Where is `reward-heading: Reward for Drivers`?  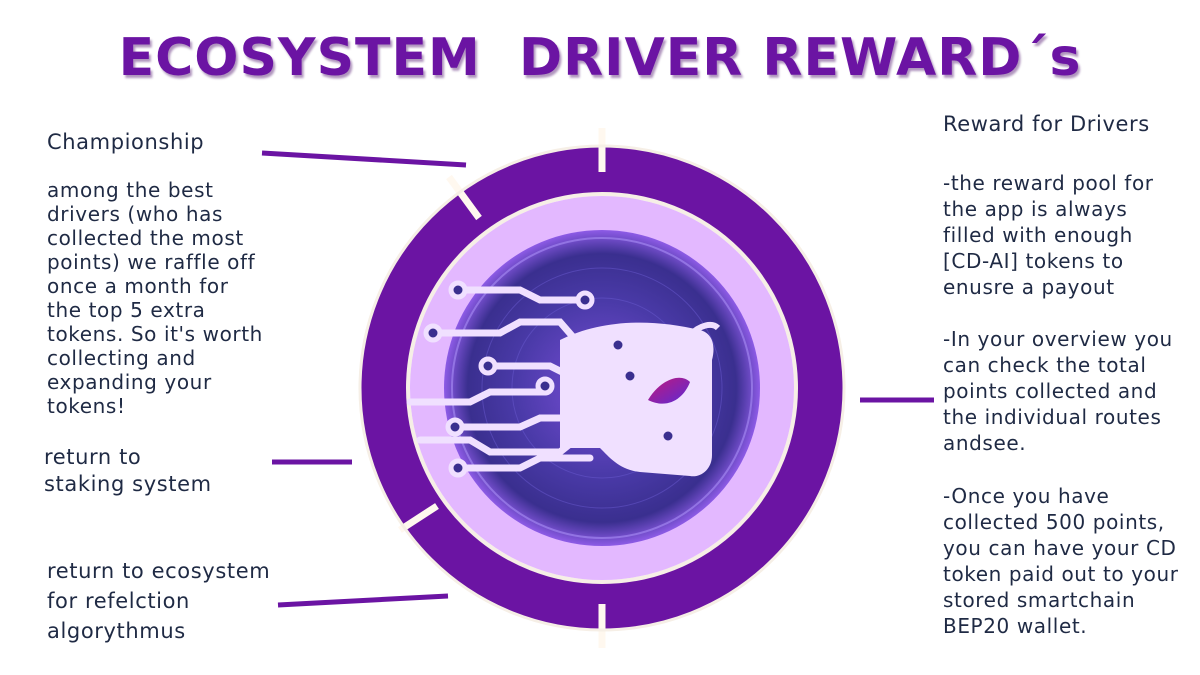 reward-heading: Reward for Drivers is located at coordinates (1046, 124).